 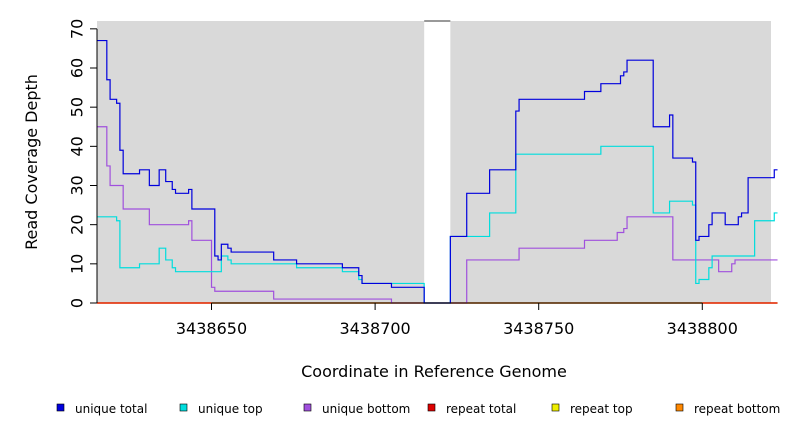 I want to click on y-tick-label: 40, so click(x=77, y=146).